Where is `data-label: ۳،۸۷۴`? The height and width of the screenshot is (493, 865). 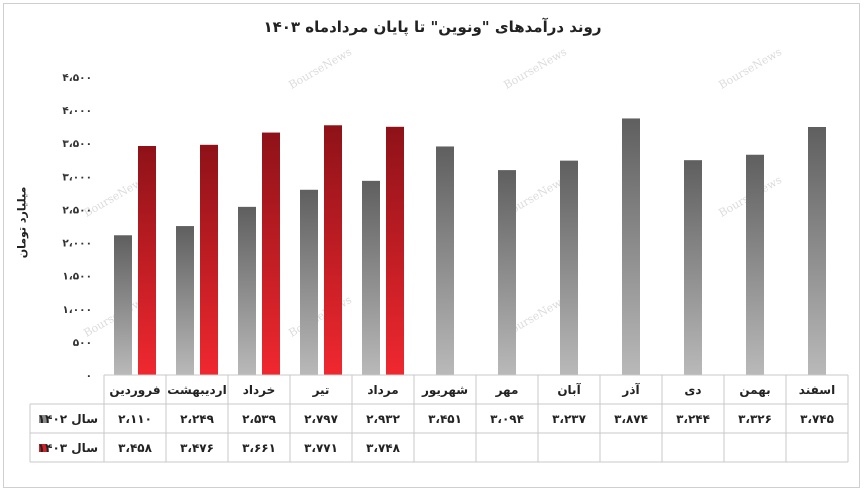
data-label: ۳،۸۷۴ is located at coordinates (631, 419).